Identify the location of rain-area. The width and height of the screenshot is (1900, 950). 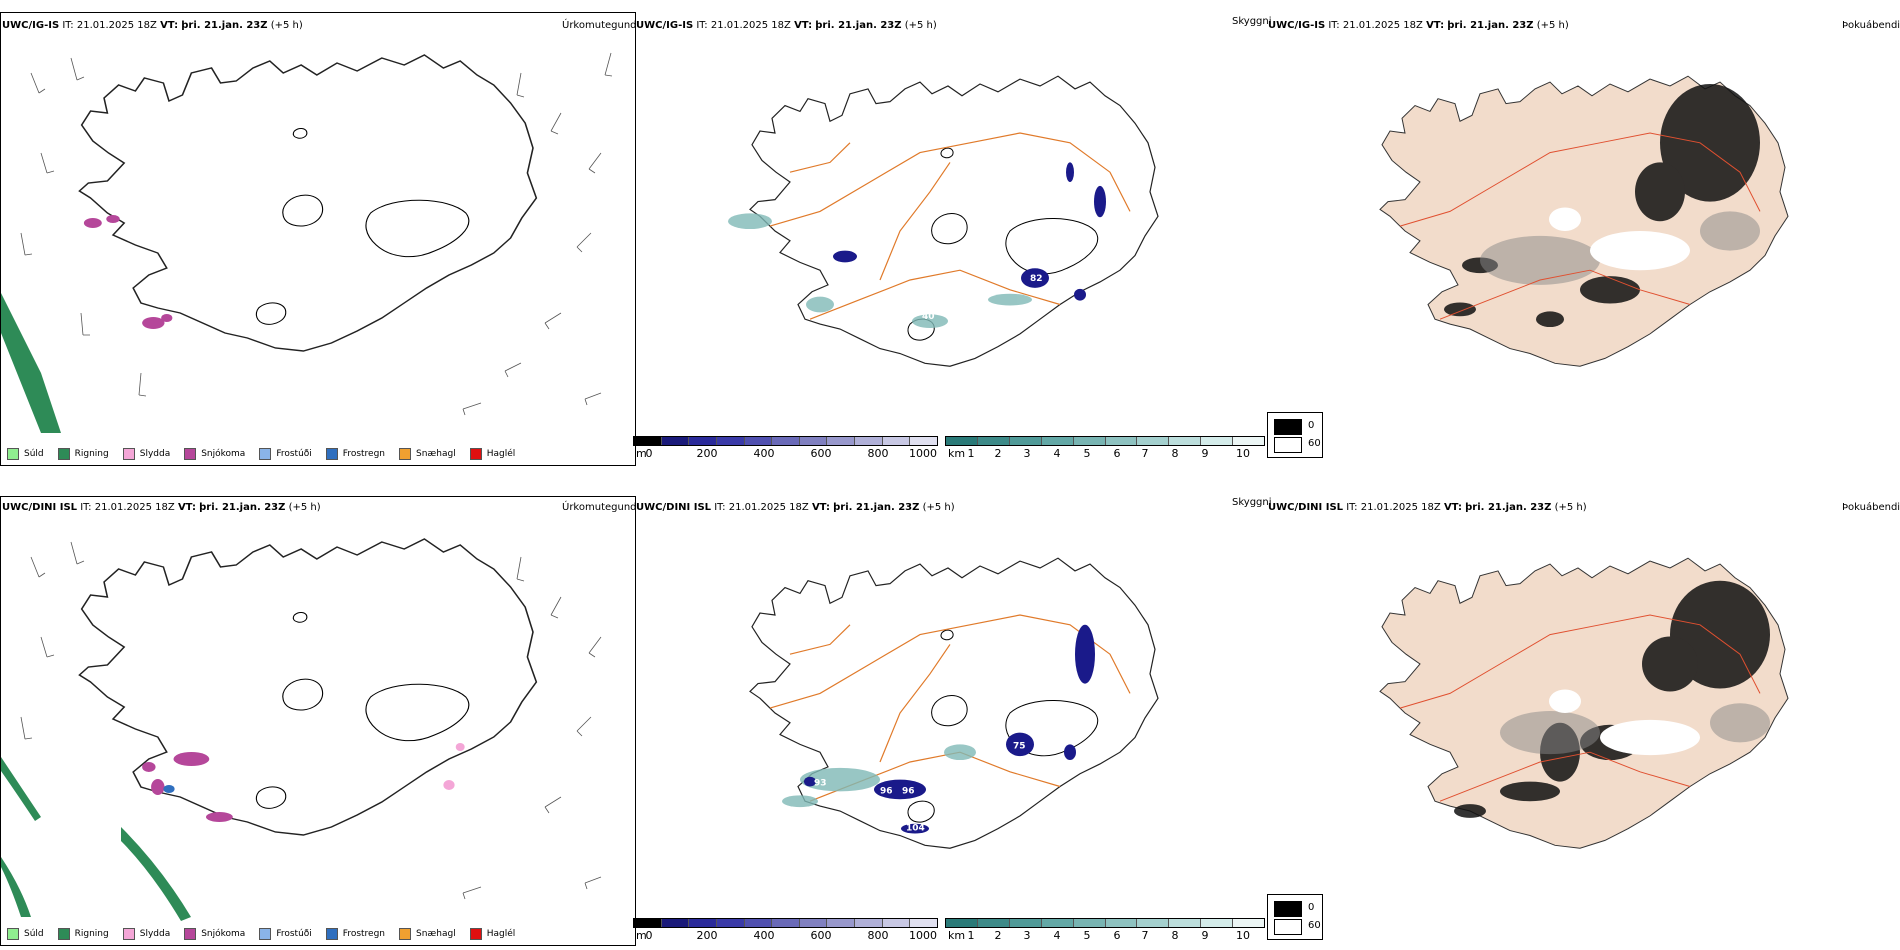
(31, 363).